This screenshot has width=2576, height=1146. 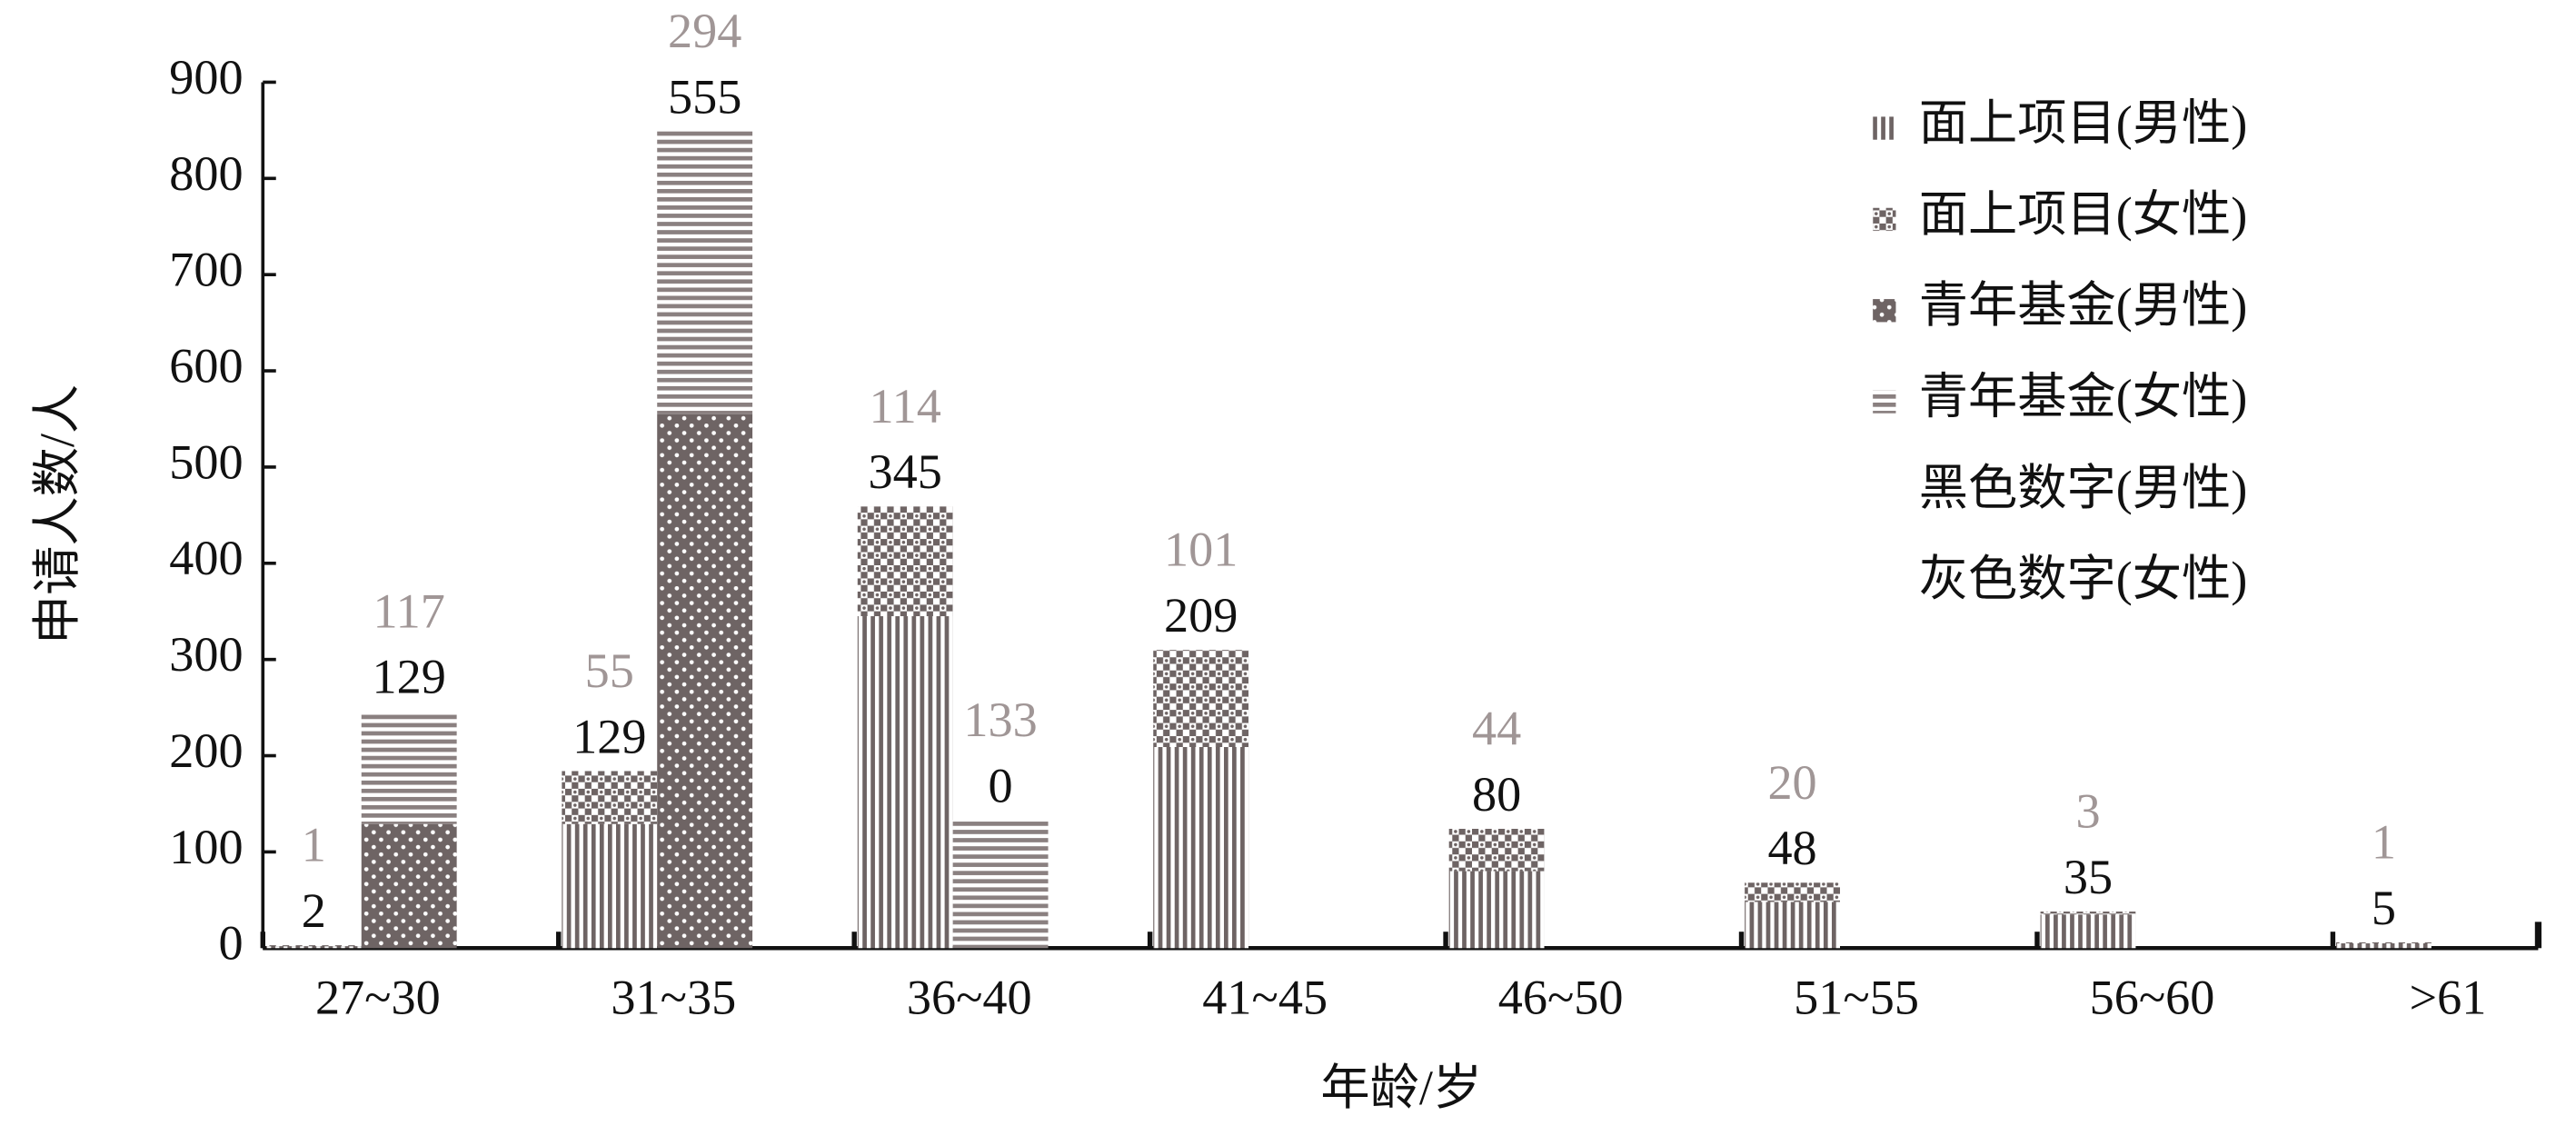 What do you see at coordinates (1561, 997) in the screenshot?
I see `x-tick-label: 46~50` at bounding box center [1561, 997].